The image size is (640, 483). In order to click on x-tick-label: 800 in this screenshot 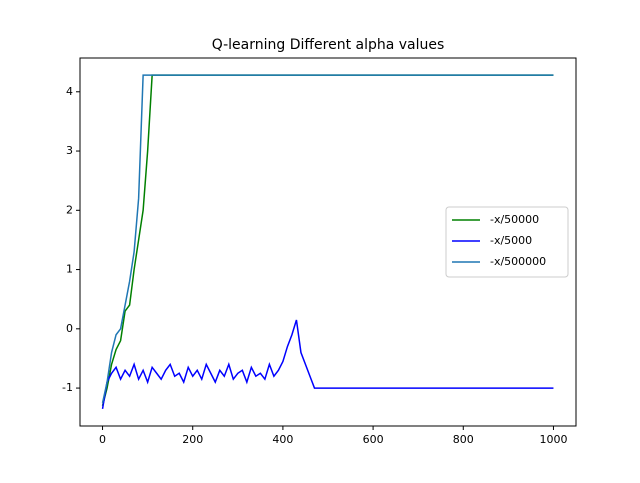, I will do `click(463, 439)`.